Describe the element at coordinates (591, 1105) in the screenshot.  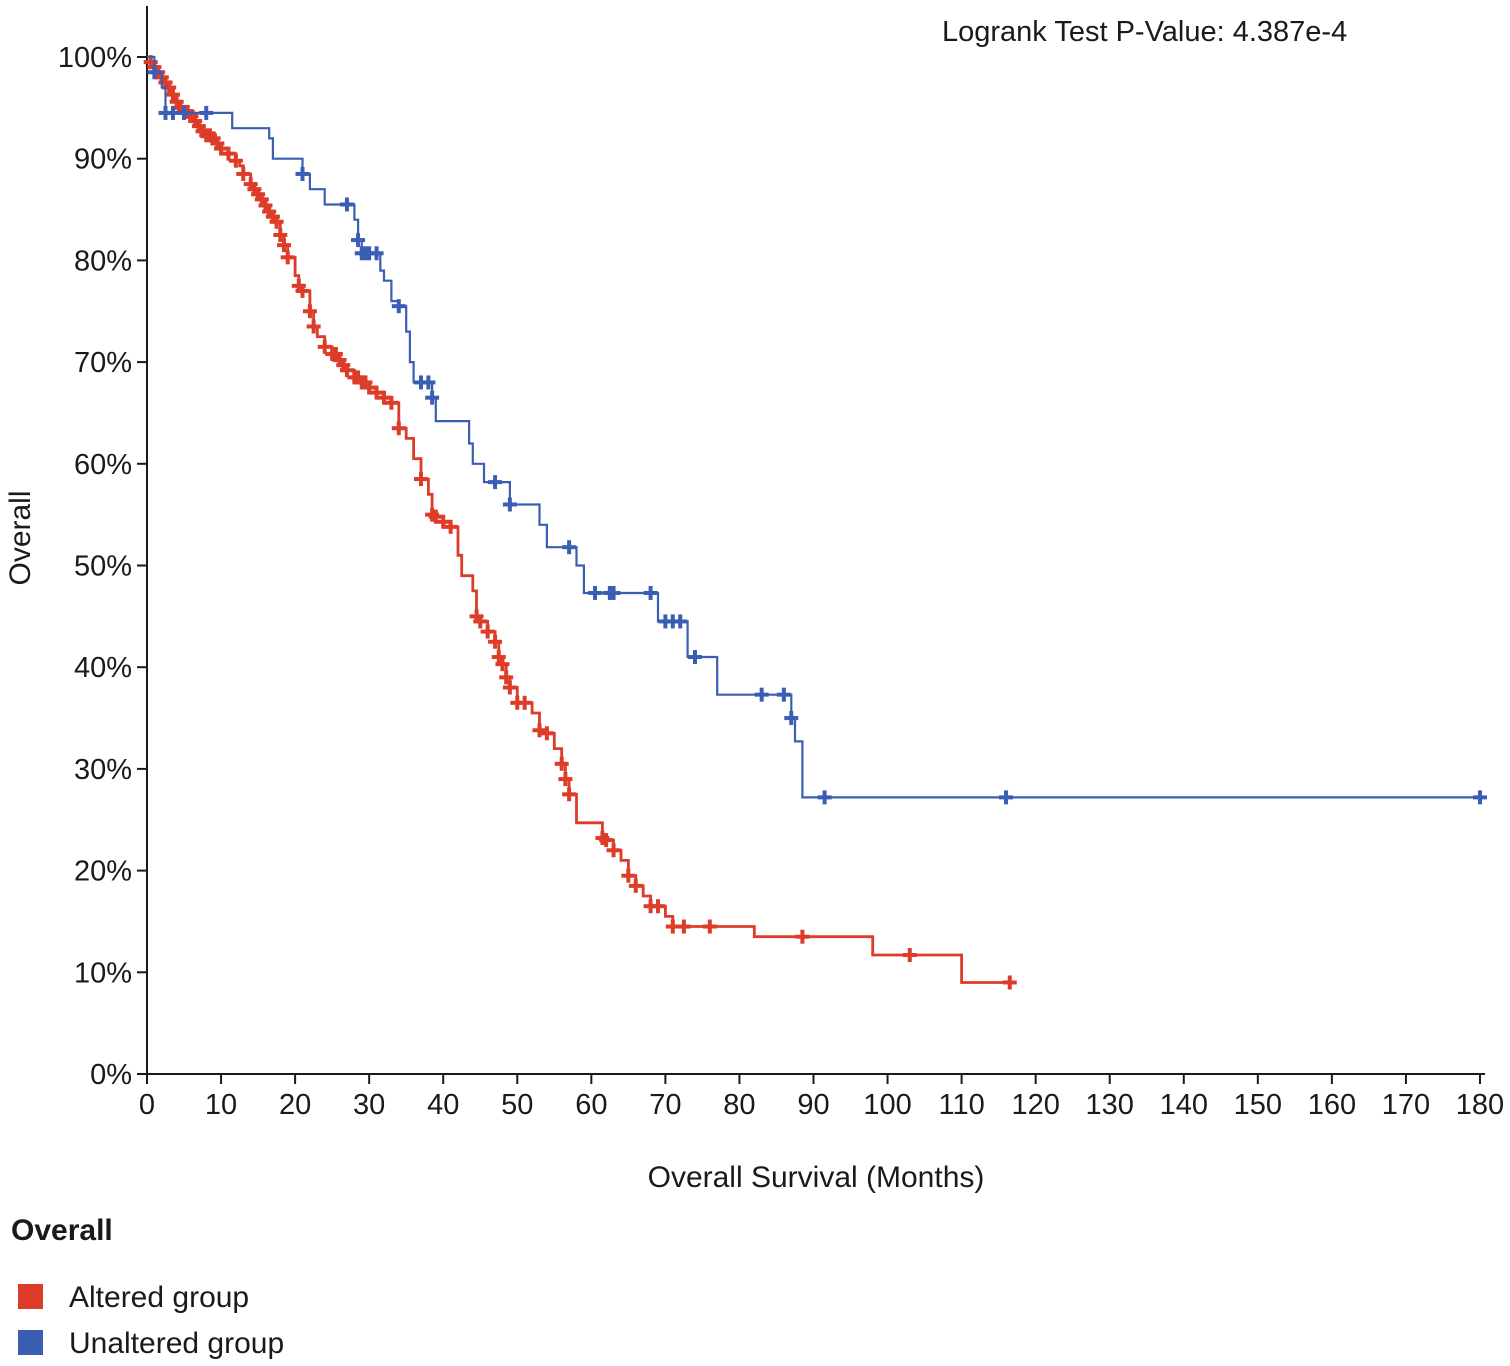
I see `x-tick-label: 60` at that location.